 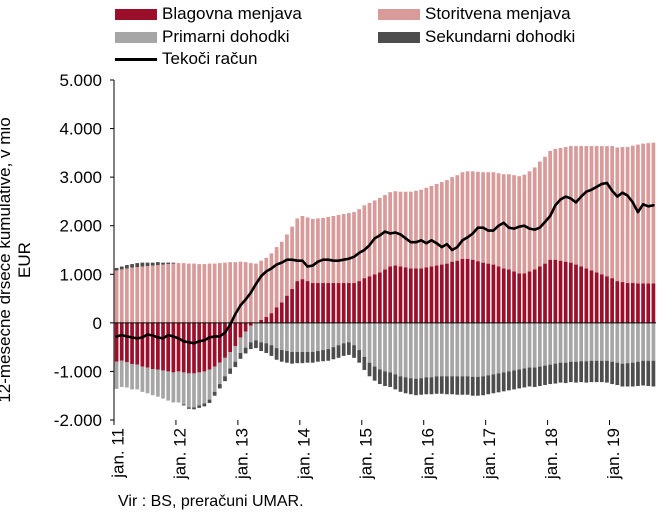 I want to click on x-tick-label: jan. 13, so click(x=241, y=454).